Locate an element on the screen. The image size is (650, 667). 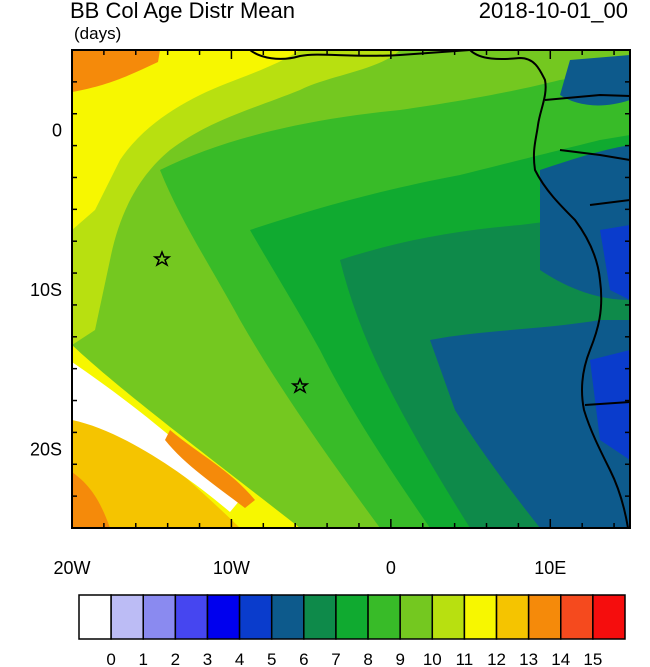
y-tick-label: 20S is located at coordinates (46, 449).